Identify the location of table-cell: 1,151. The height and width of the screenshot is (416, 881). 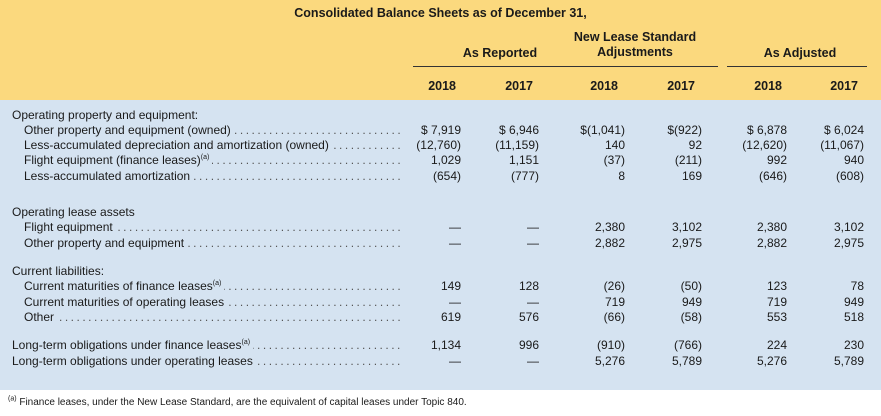
(523, 160).